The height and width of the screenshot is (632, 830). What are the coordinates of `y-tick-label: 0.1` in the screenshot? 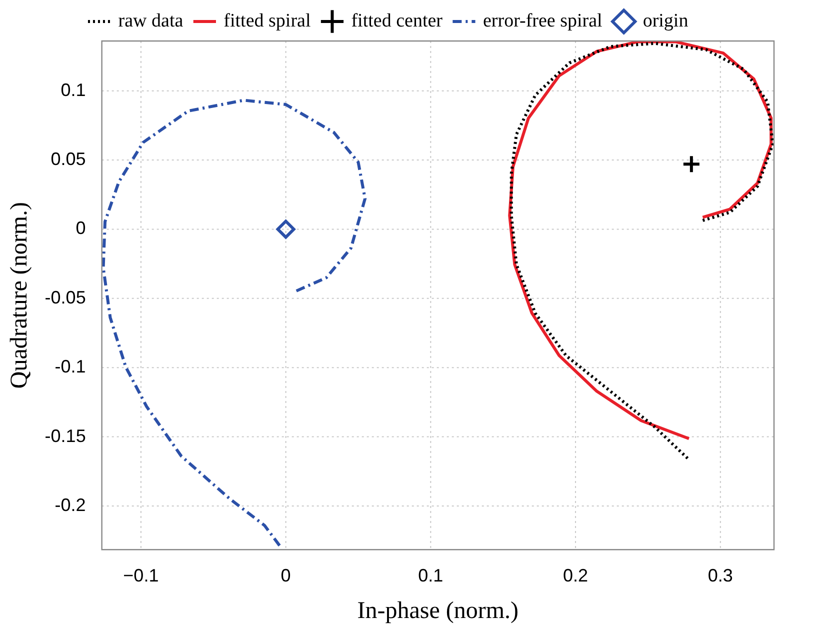 It's located at (73, 90).